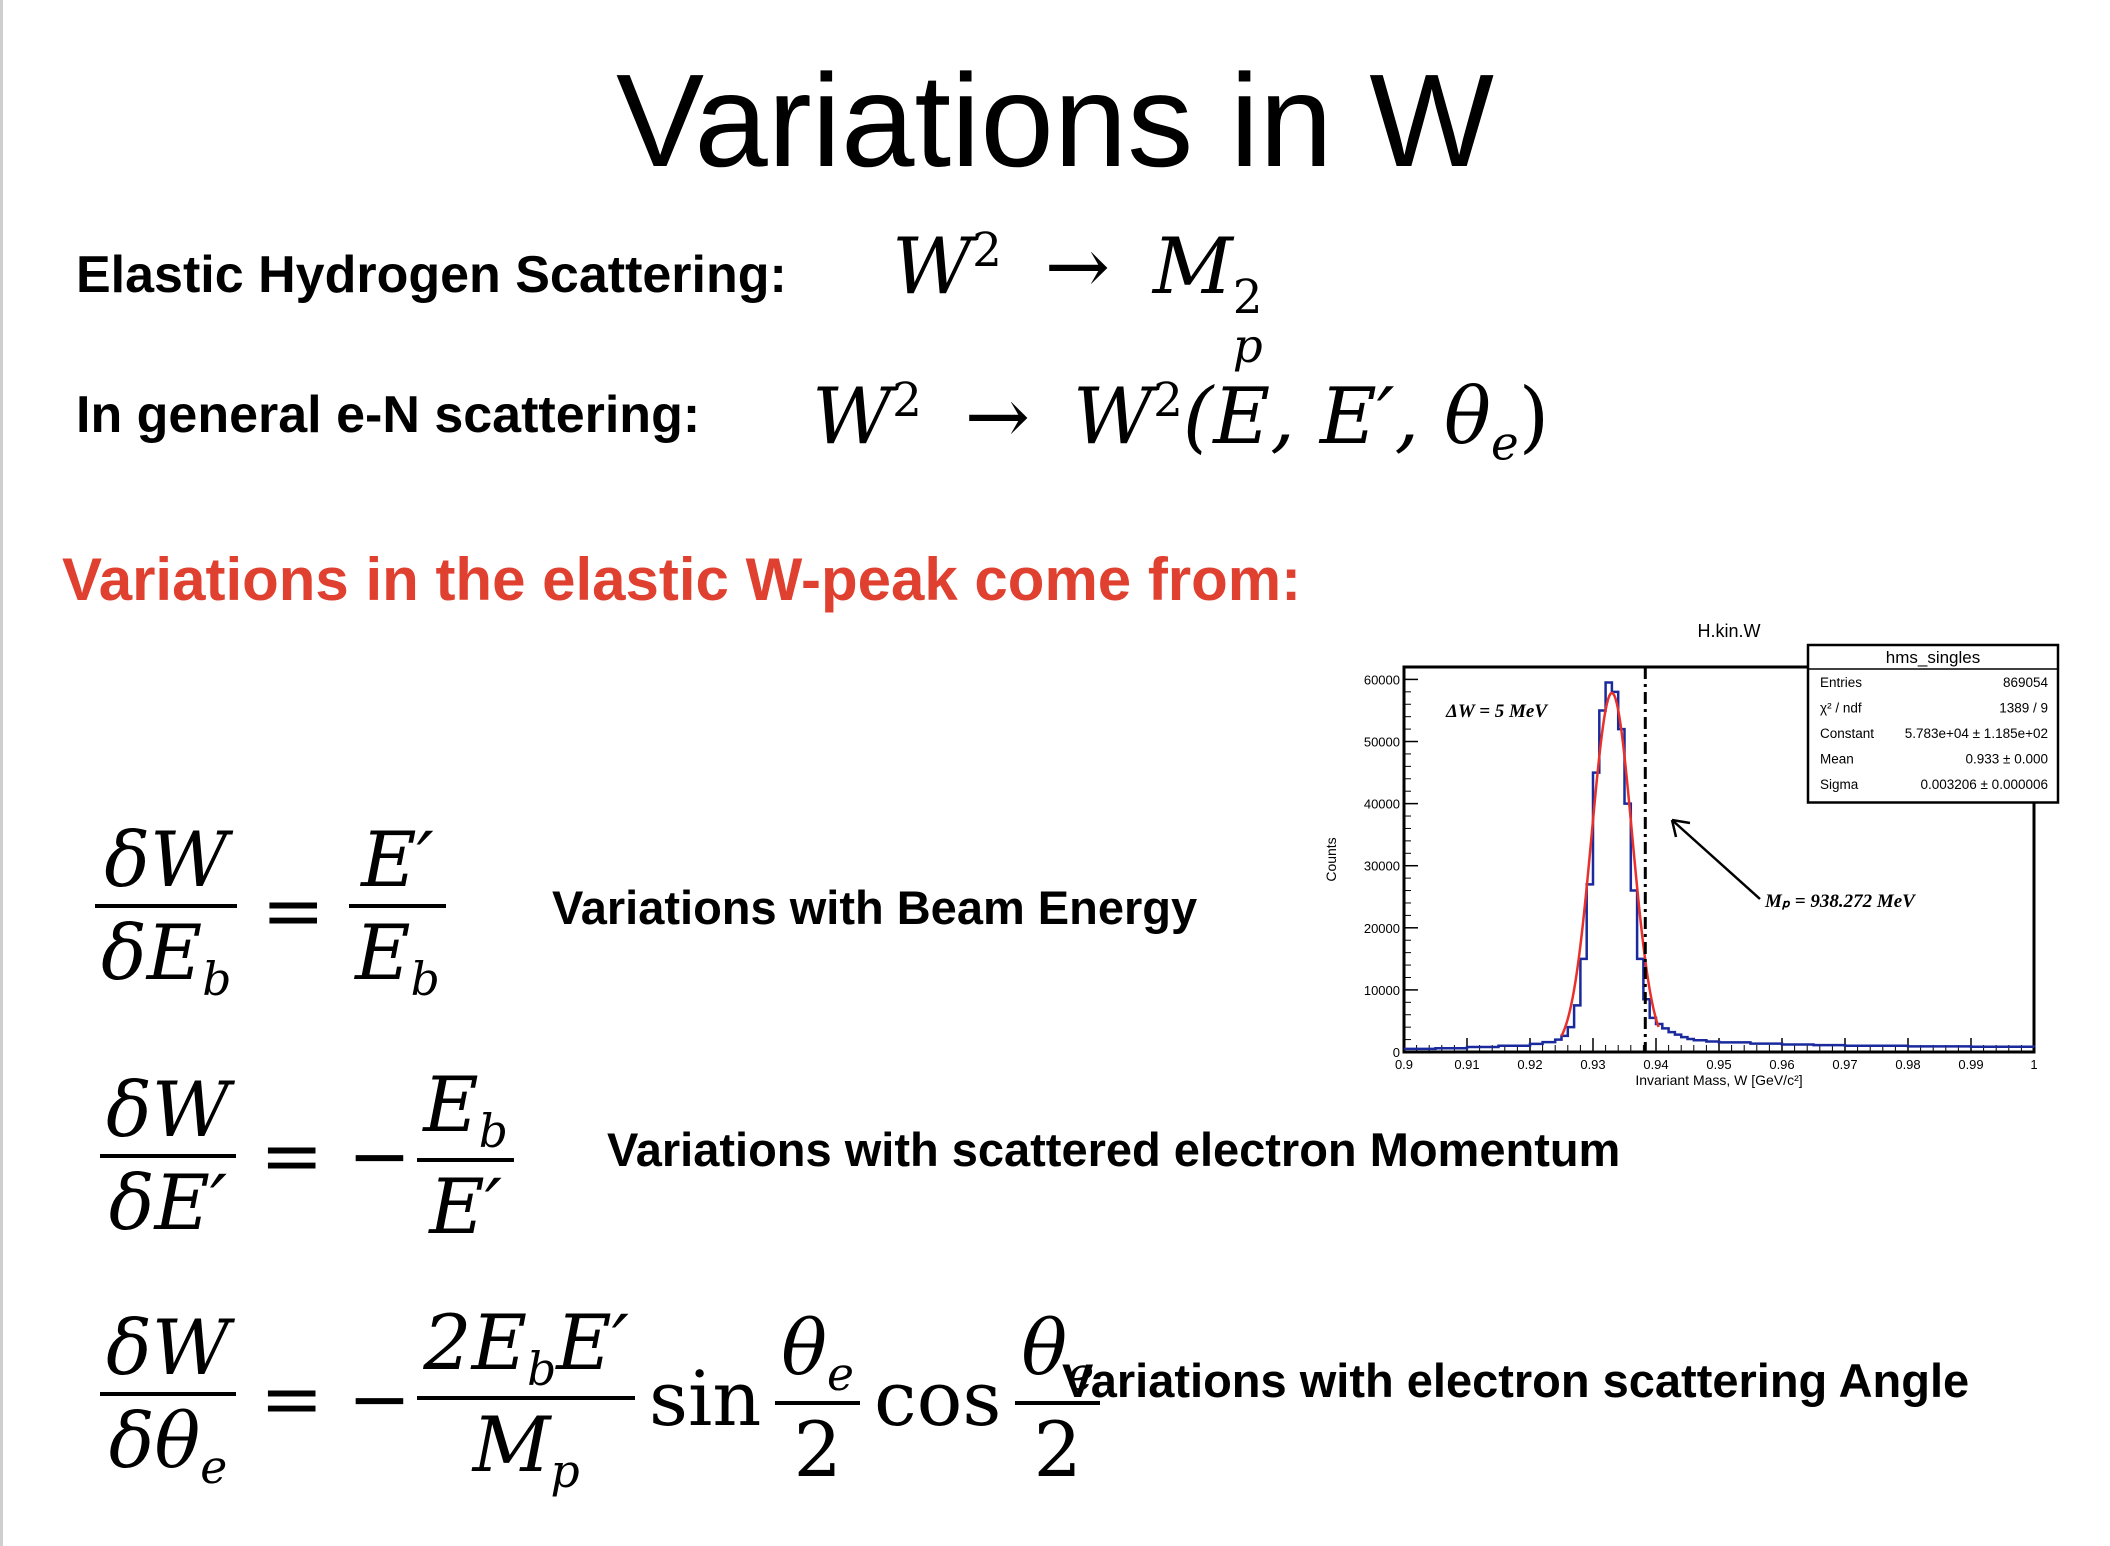 Image resolution: width=2110 pixels, height=1546 pixels. Describe the element at coordinates (1655, 1064) in the screenshot. I see `x-tick-label: 0.94` at that location.